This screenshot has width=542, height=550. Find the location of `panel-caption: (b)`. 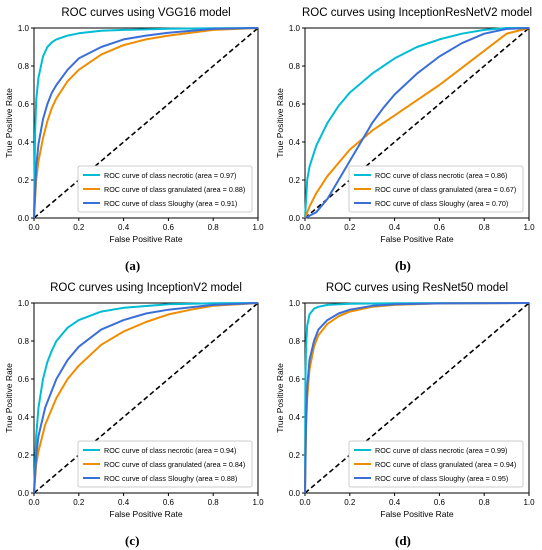

panel-caption: (b) is located at coordinates (403, 265).